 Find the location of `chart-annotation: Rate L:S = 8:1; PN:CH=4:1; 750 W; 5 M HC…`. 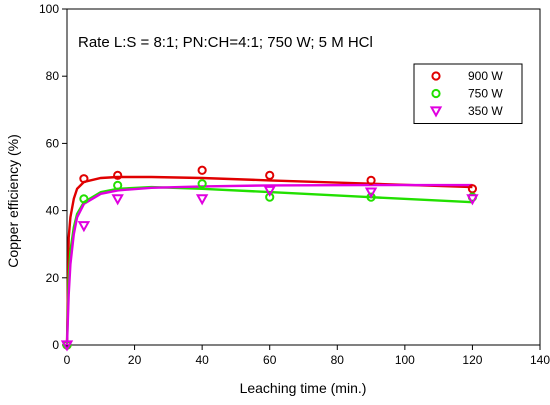

chart-annotation: Rate L:S = 8:1; PN:CH=4:1; 750 W; 5 M HC… is located at coordinates (225, 42).